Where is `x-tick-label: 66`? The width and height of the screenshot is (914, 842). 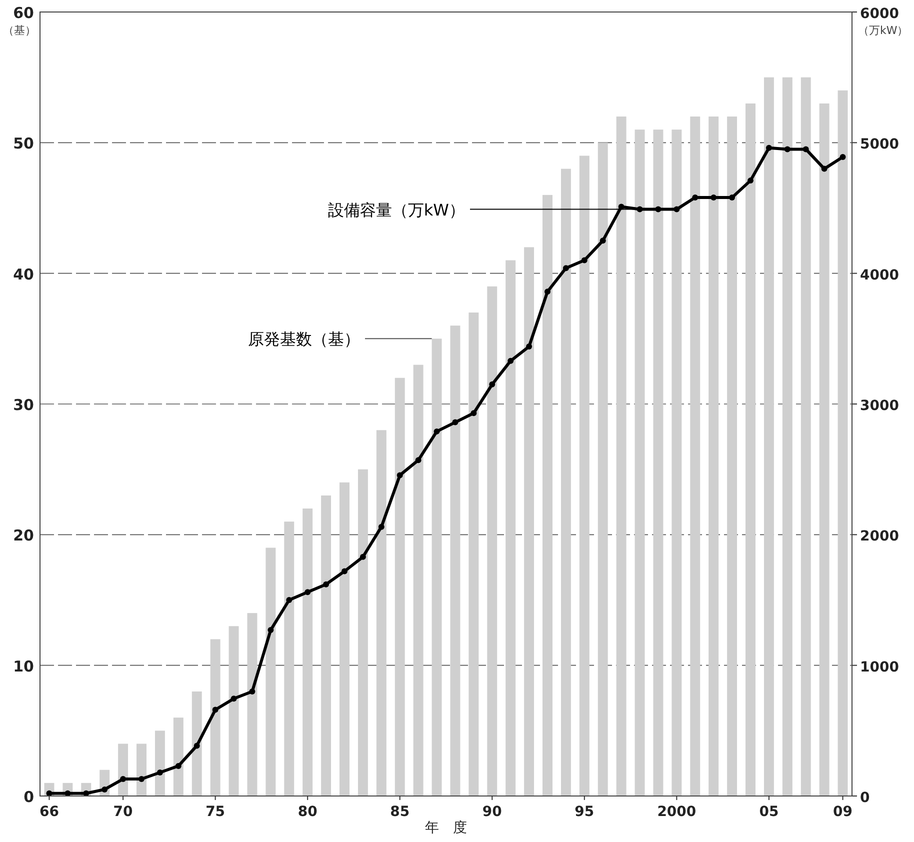
x-tick-label: 66 is located at coordinates (49, 812).